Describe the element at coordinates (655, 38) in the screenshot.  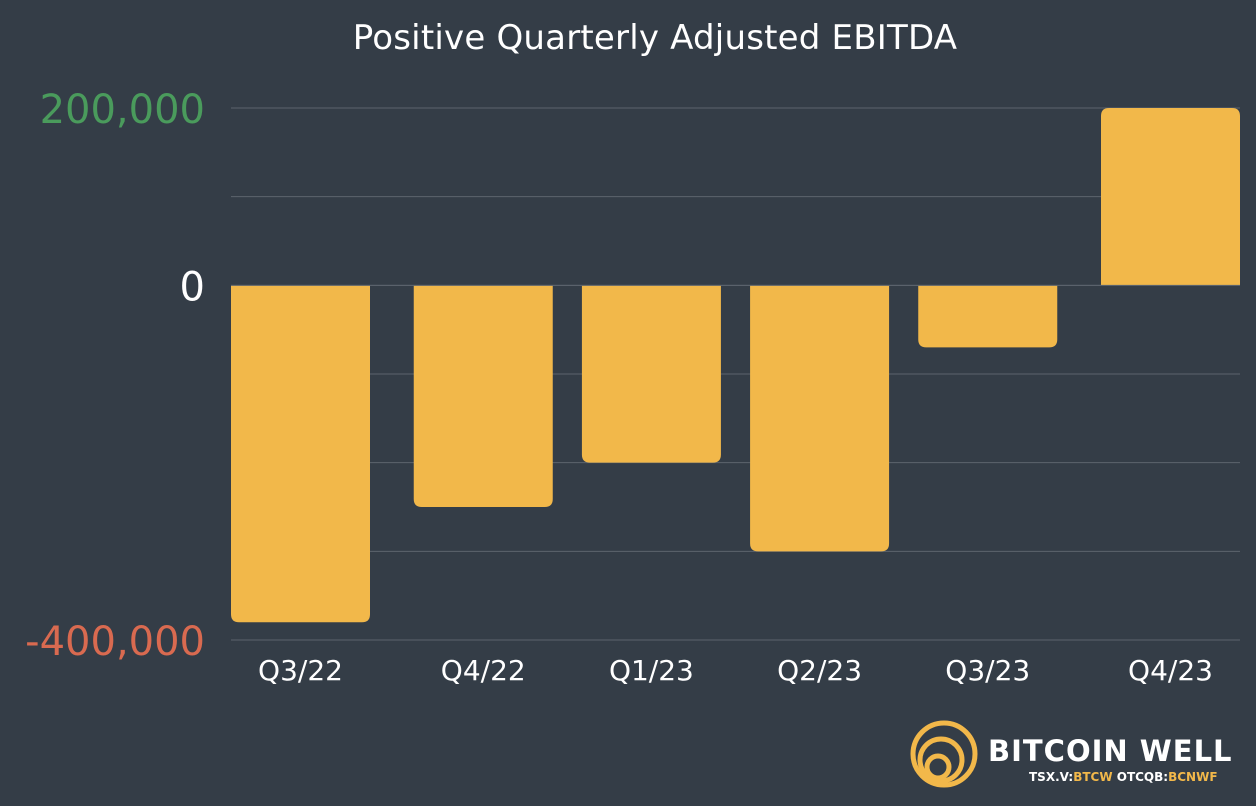
I see `chart-title: Positive Quarterly Adjusted EBITDA` at that location.